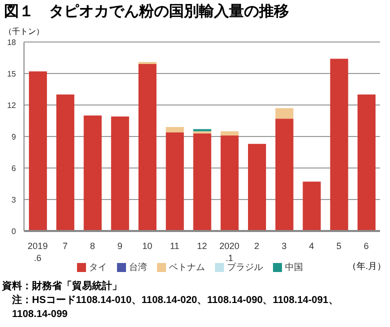 This screenshot has width=390, height=327. Describe the element at coordinates (14, 199) in the screenshot. I see `y-tick-label: 3` at that location.